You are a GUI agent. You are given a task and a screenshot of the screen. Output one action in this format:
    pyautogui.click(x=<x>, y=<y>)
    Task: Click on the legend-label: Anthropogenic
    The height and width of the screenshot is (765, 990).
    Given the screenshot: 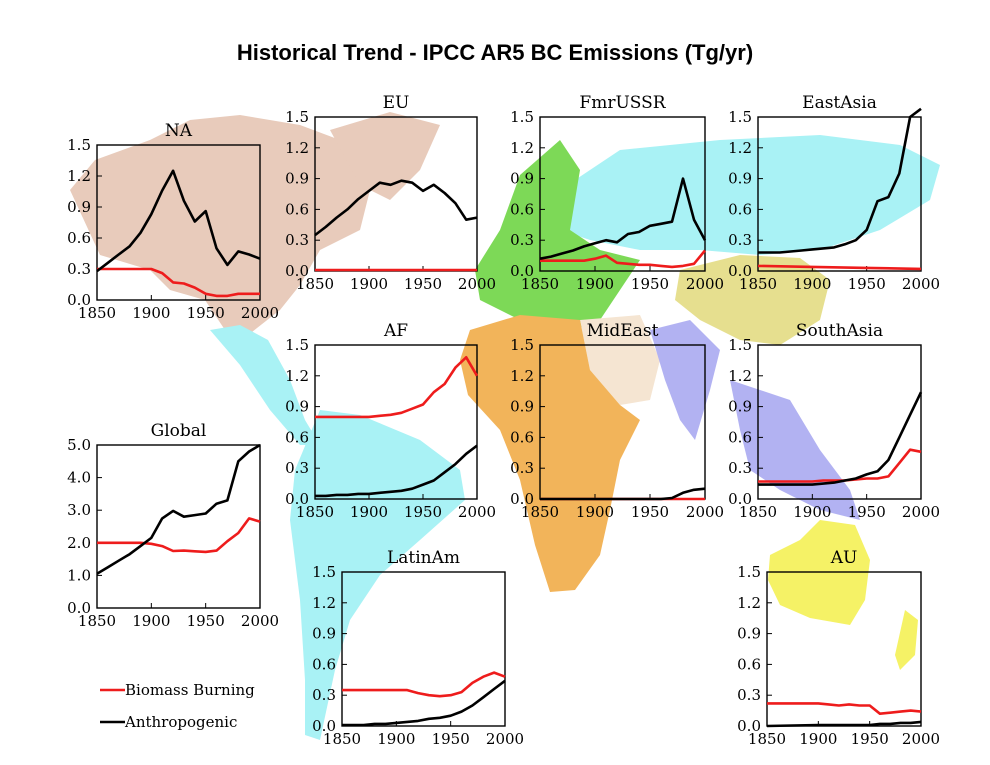 What is the action you would take?
    pyautogui.click(x=180, y=722)
    